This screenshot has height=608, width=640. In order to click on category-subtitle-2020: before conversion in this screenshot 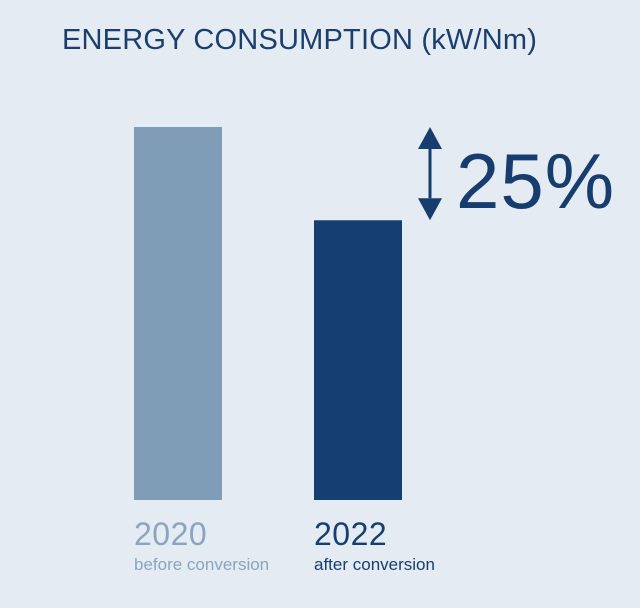, I will do `click(202, 564)`.